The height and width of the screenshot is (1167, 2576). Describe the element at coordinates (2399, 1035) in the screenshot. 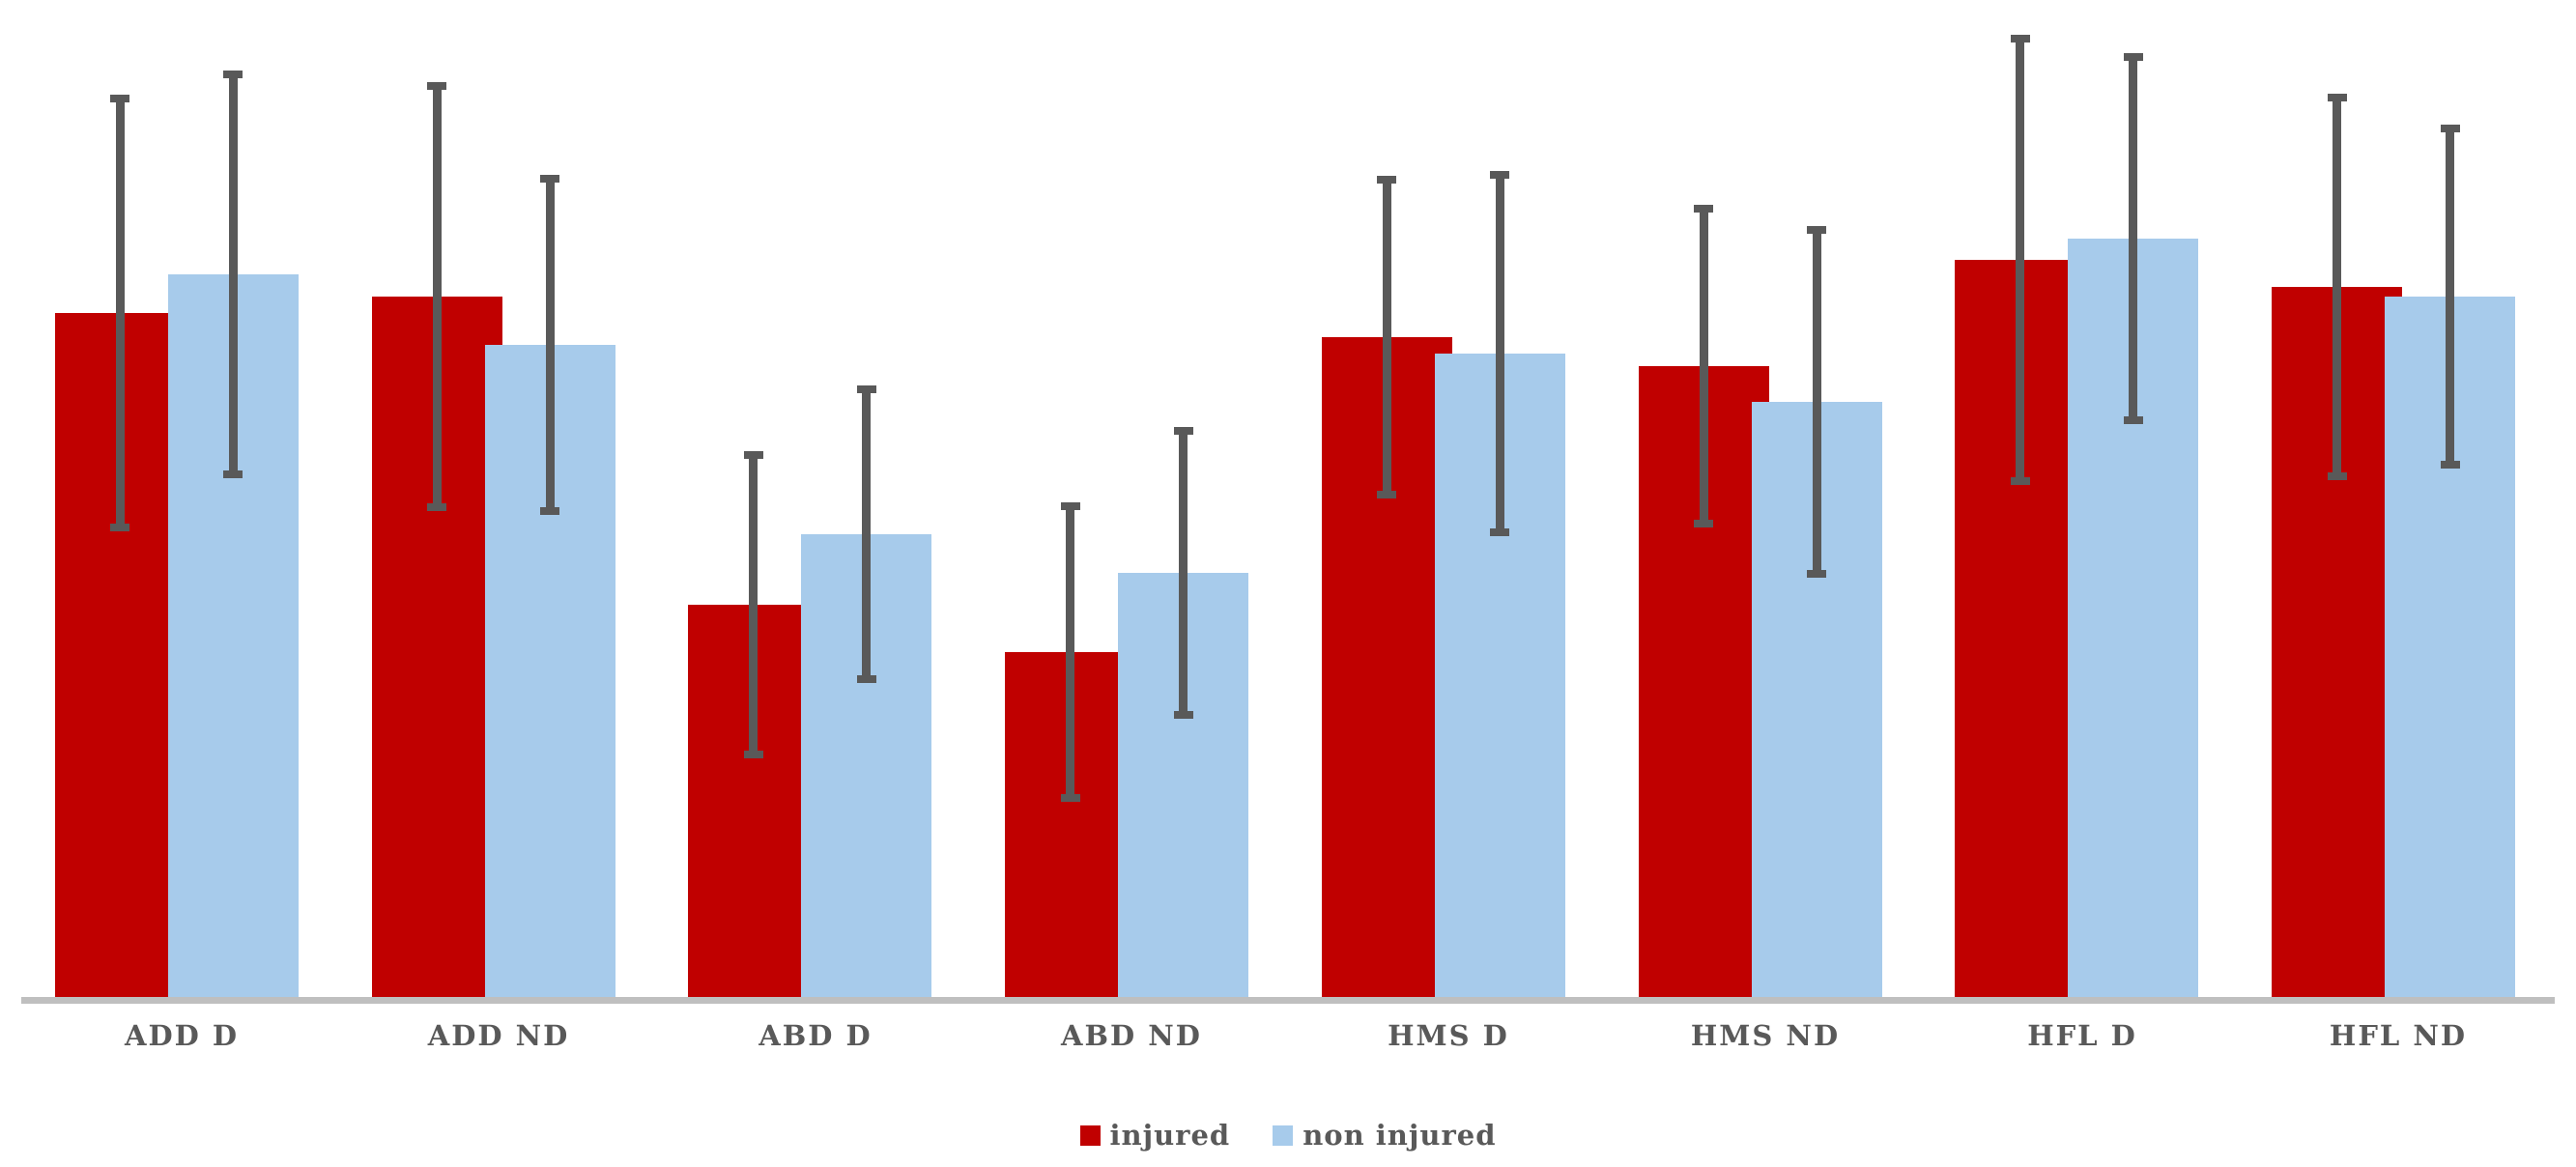

I see `category-label: HFL ND` at that location.